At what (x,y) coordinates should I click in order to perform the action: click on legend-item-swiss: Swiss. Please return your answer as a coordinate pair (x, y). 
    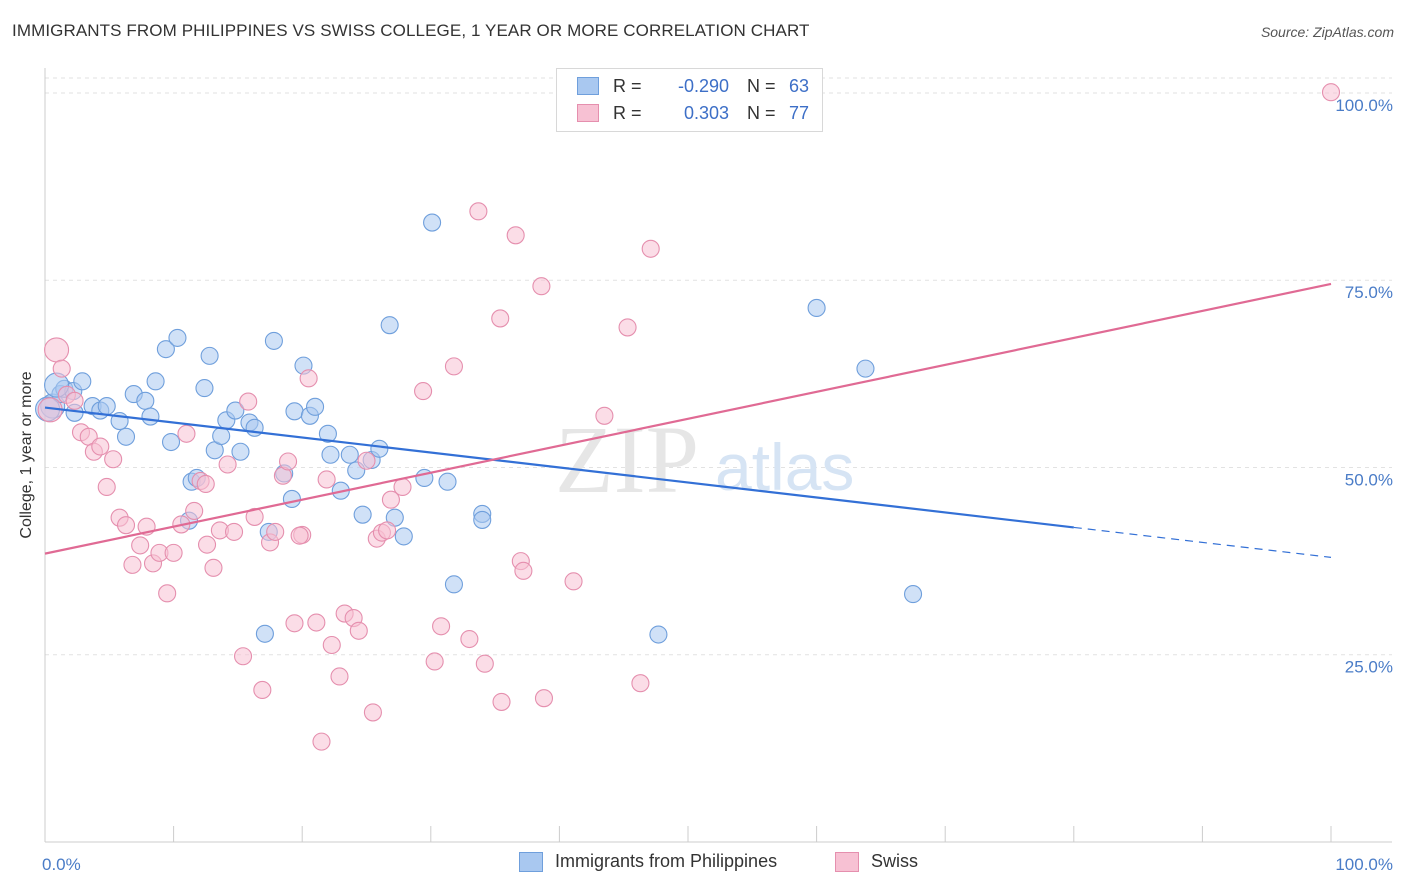
    Looking at the image, I should click on (876, 861).